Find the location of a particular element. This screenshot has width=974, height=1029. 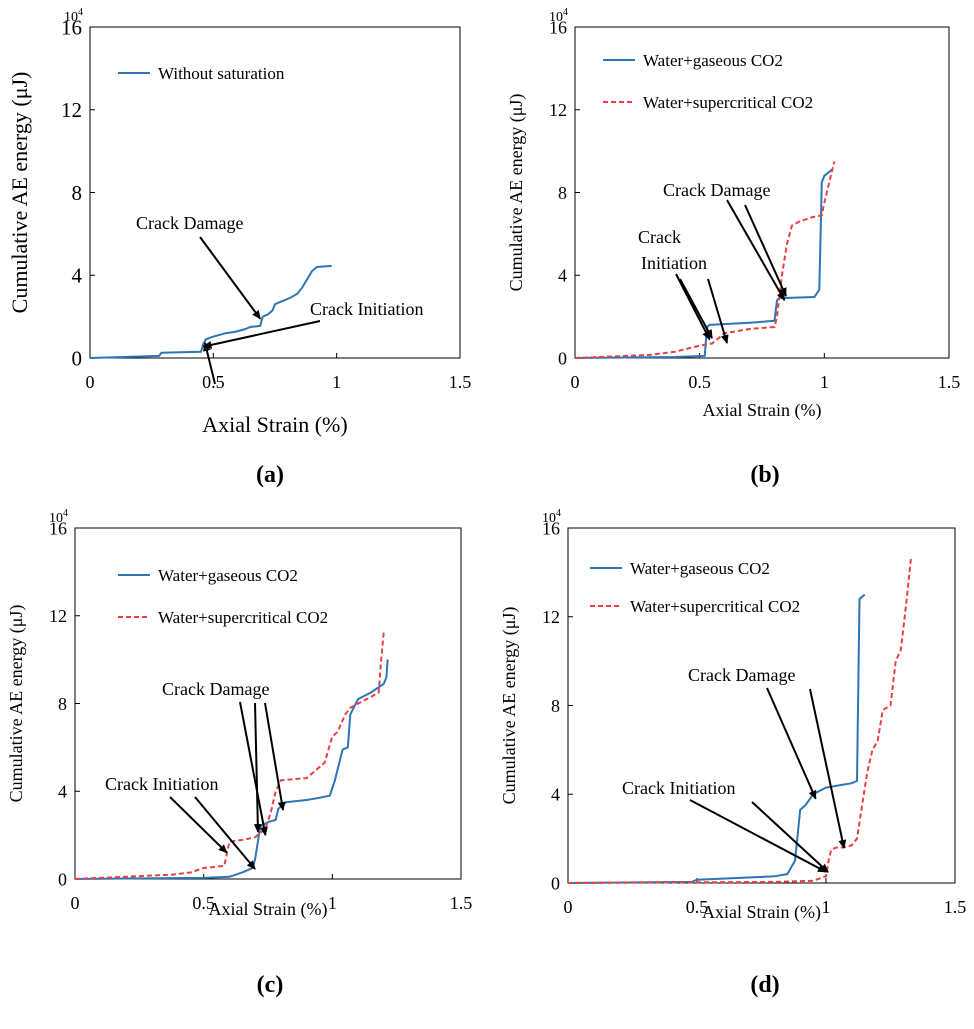

panel-label-c: (c) is located at coordinates (270, 985).